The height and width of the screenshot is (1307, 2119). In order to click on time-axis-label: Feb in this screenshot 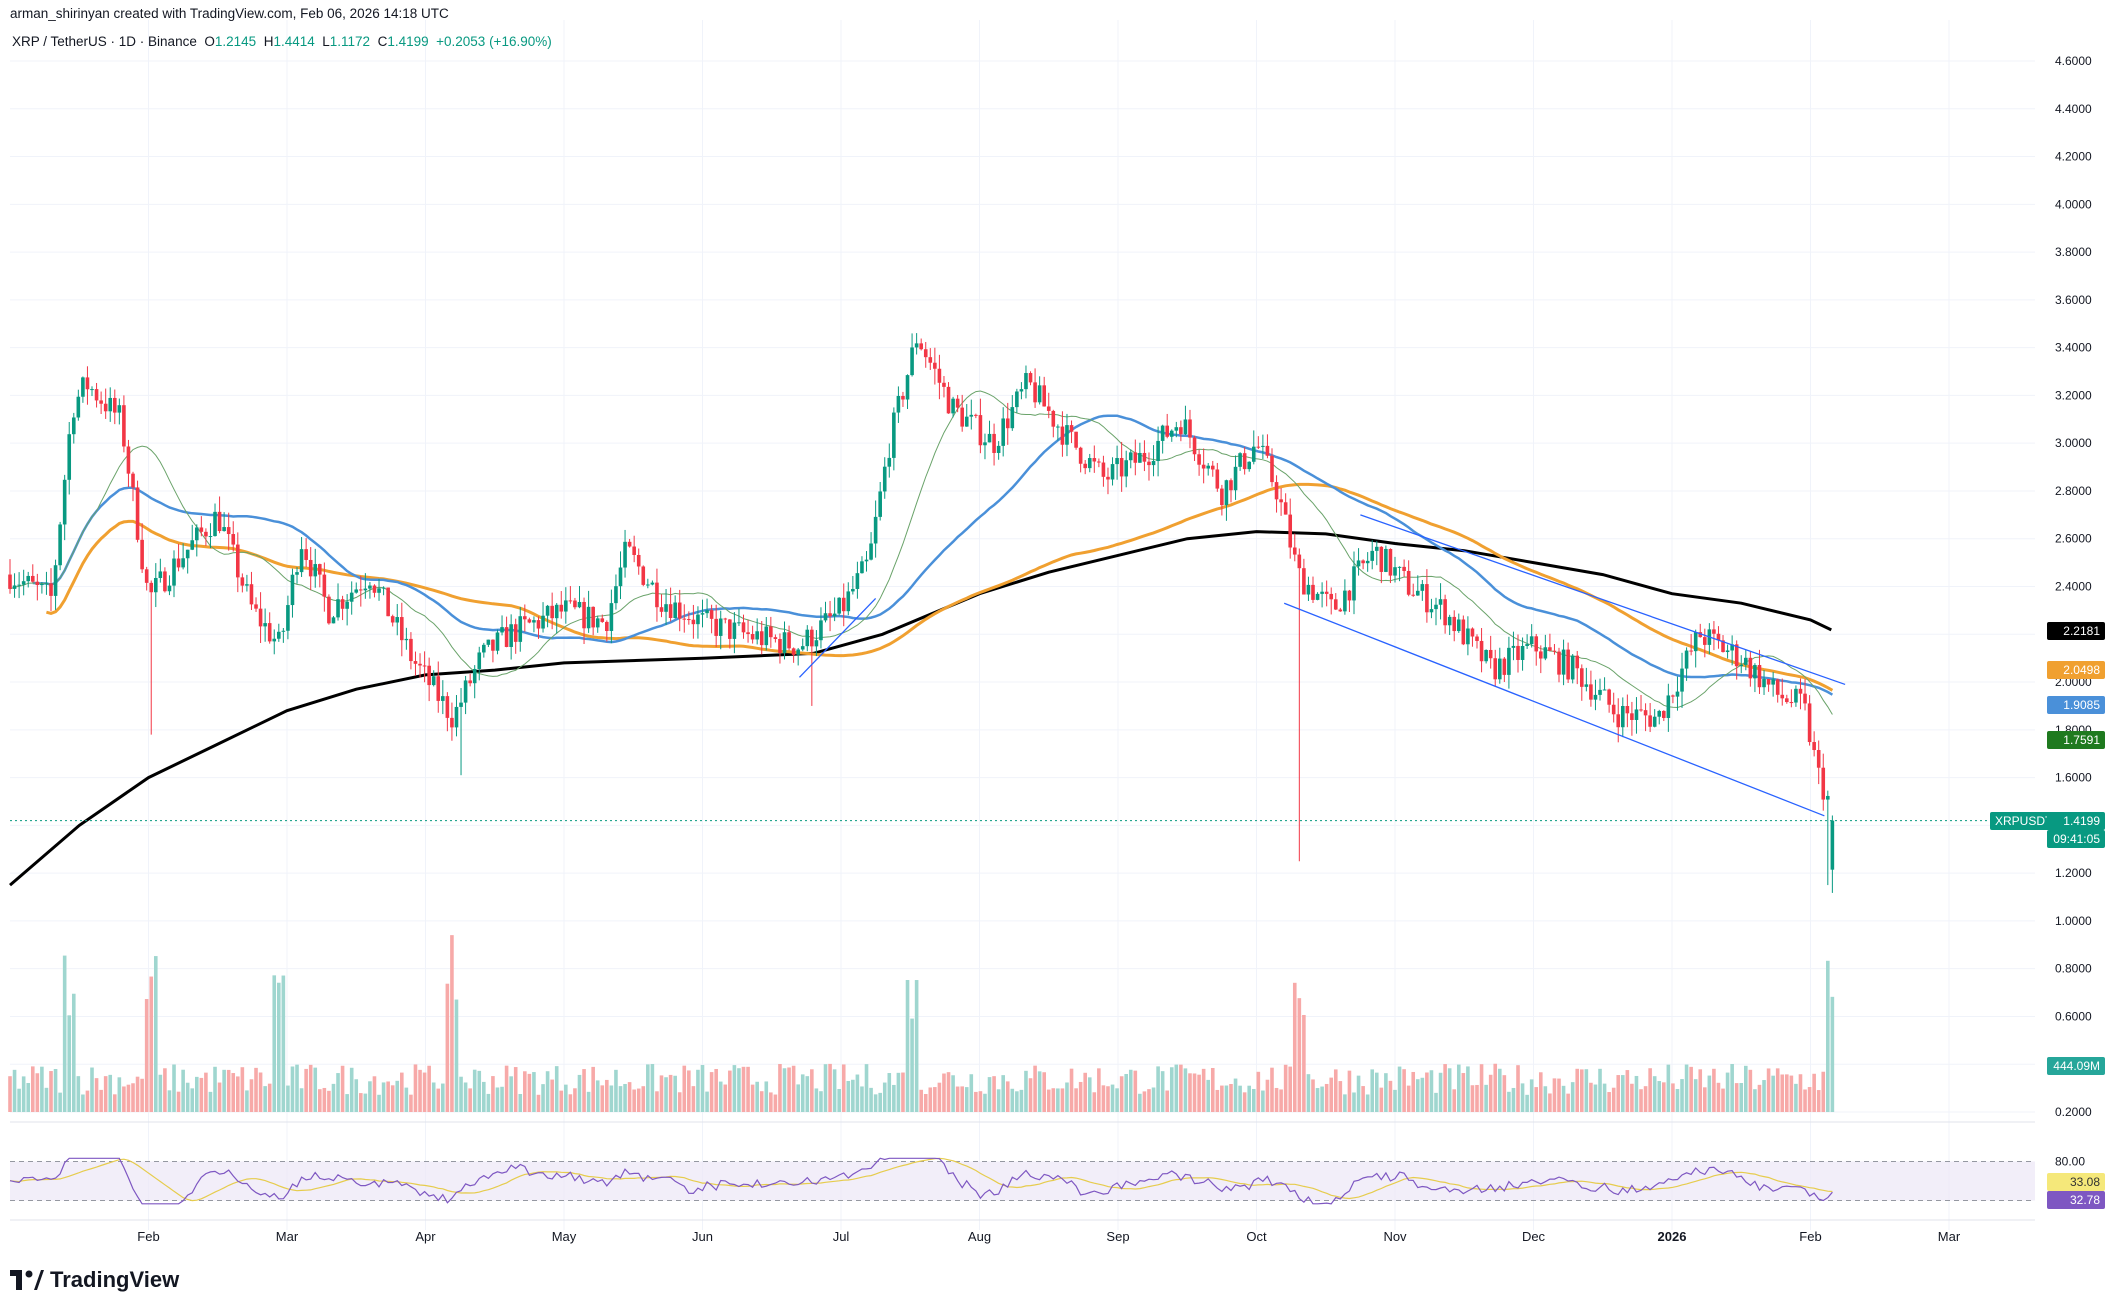, I will do `click(1810, 1236)`.